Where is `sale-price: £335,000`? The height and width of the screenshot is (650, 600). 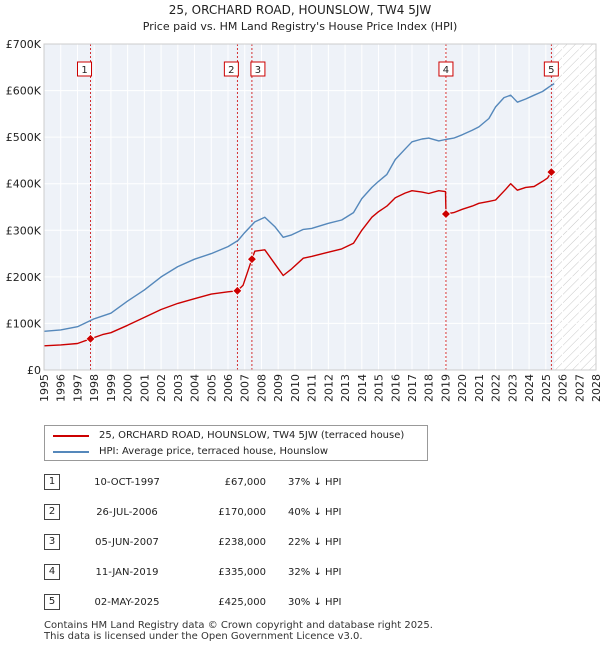 sale-price: £335,000 is located at coordinates (242, 572).